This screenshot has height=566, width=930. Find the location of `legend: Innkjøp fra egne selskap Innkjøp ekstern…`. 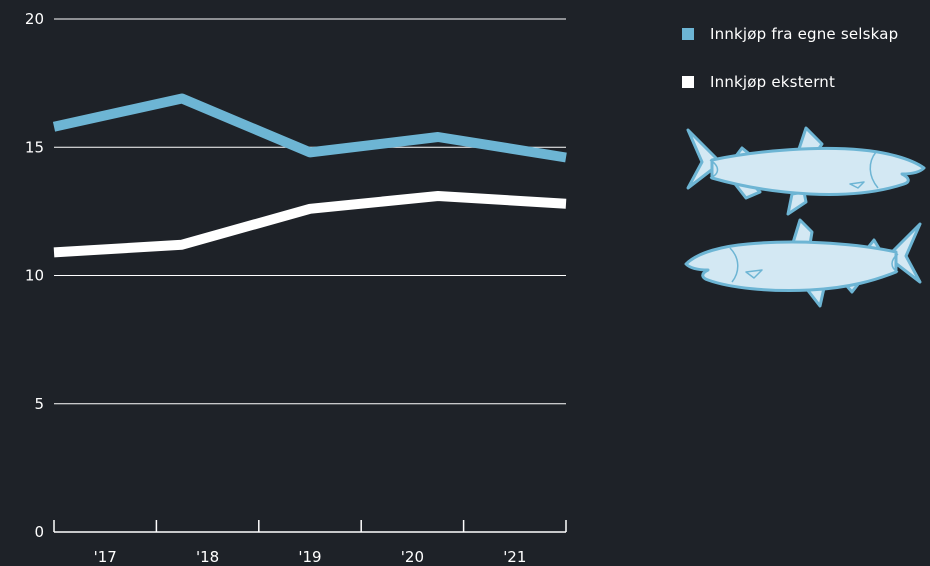

legend: Innkjøp fra egne selskap Innkjøp ekstern… is located at coordinates (790, 58).